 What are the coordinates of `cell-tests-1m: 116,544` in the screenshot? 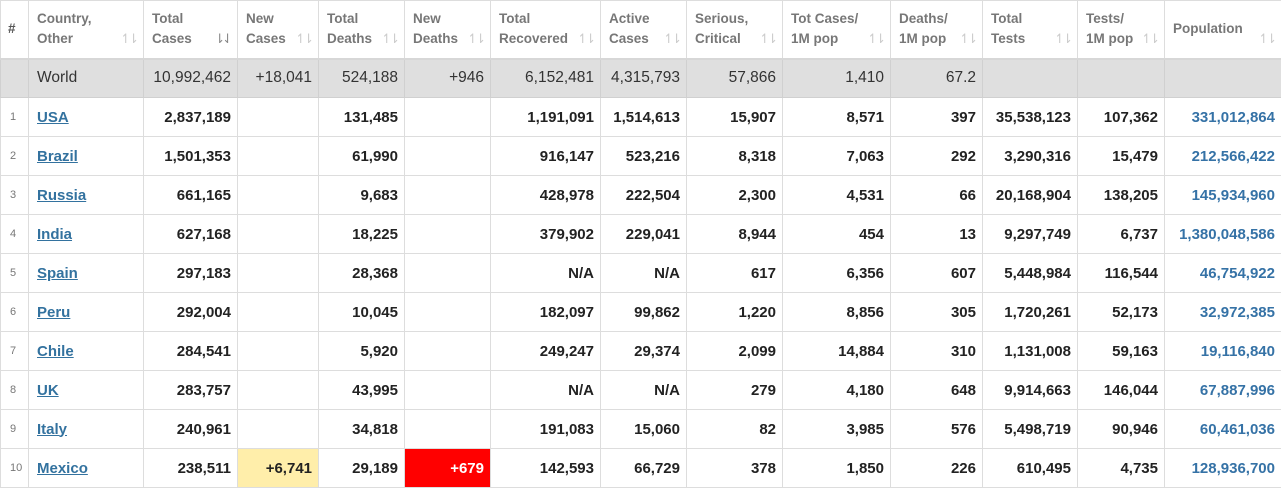 It's located at (1121, 273).